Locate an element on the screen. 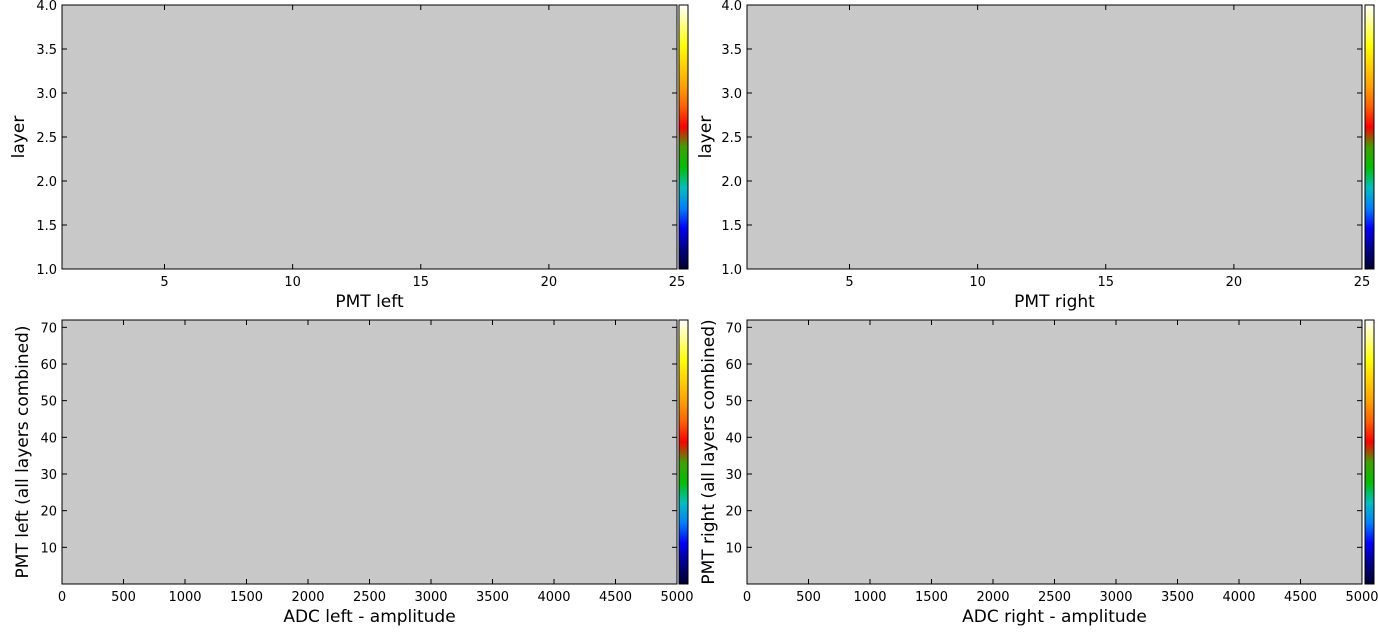 This screenshot has width=1378, height=636. y-axis-title: PMT left (all layers combined) is located at coordinates (23, 452).